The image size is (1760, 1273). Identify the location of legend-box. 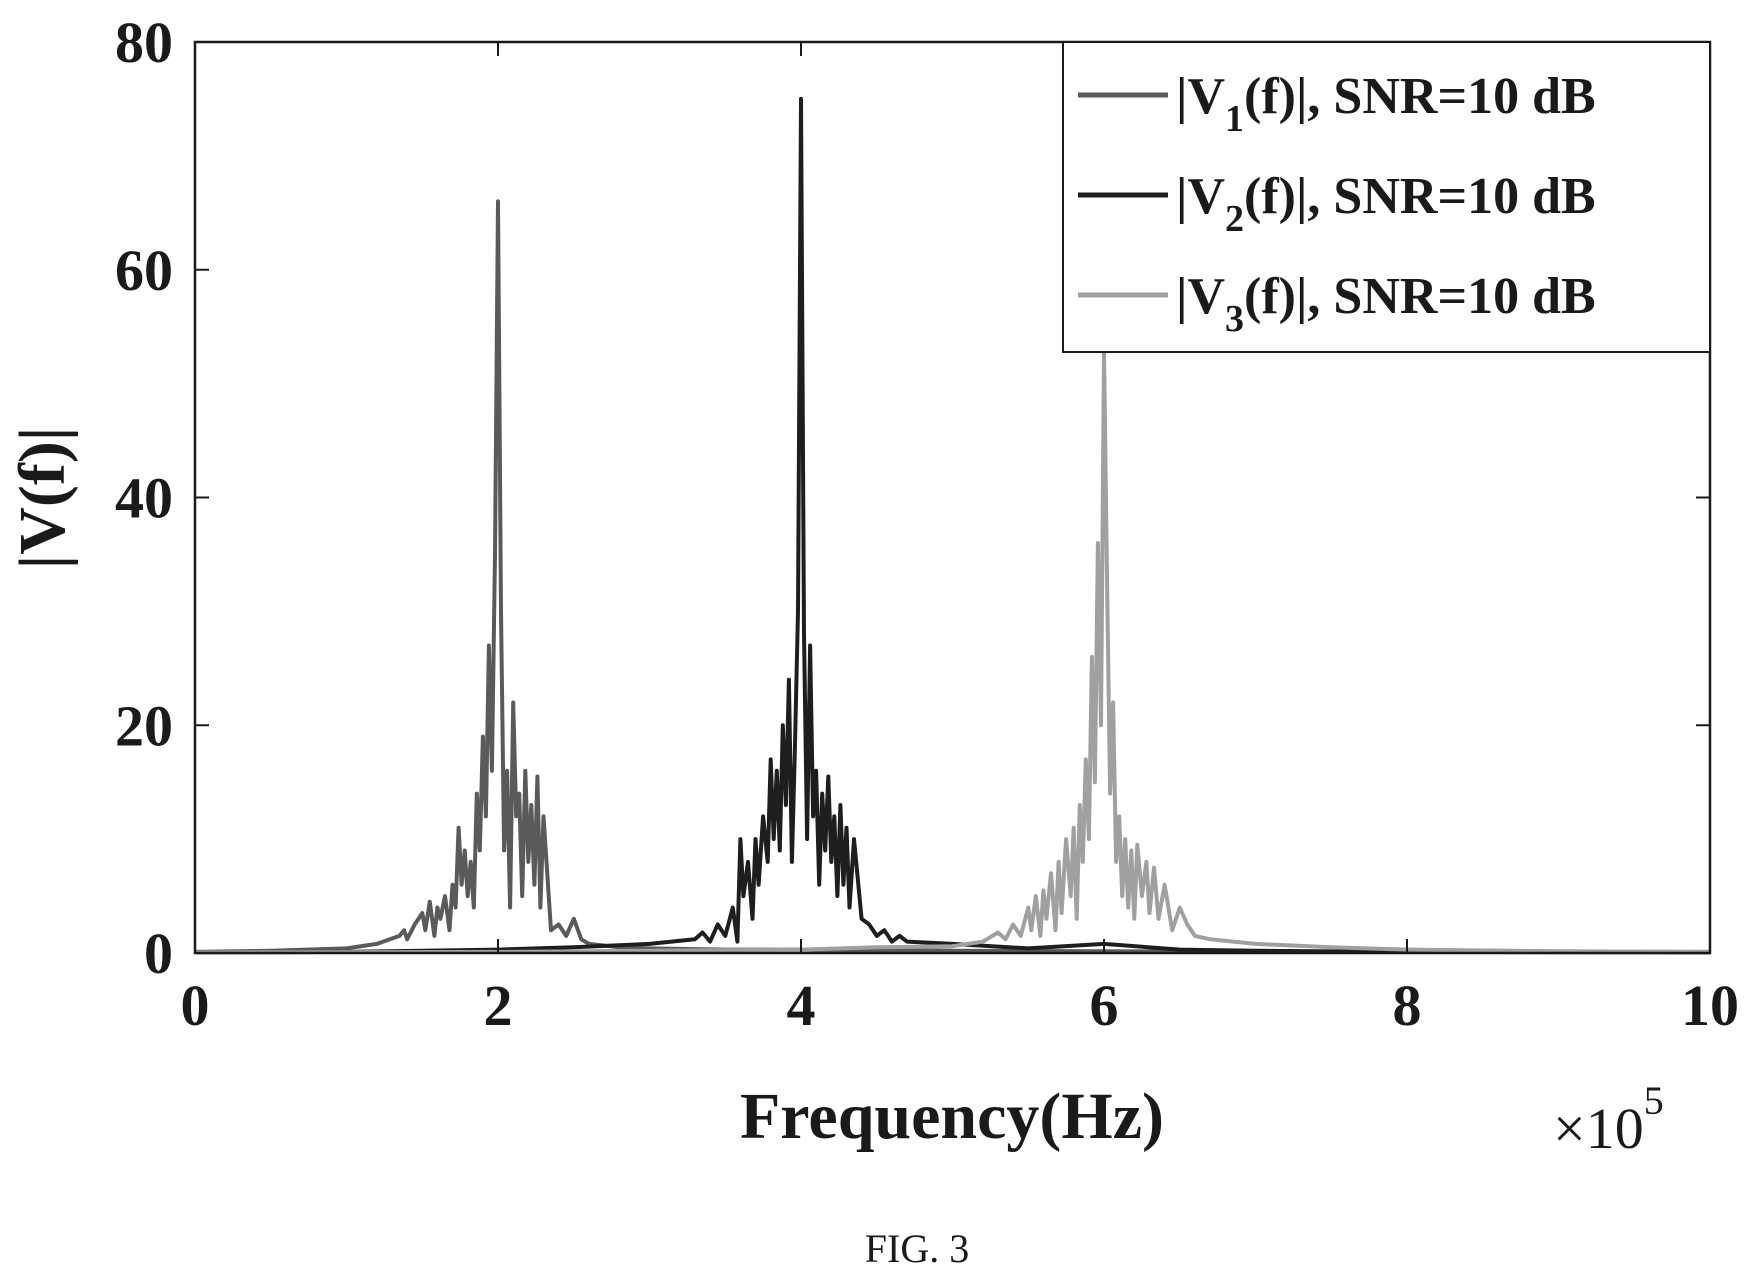
(1386, 197).